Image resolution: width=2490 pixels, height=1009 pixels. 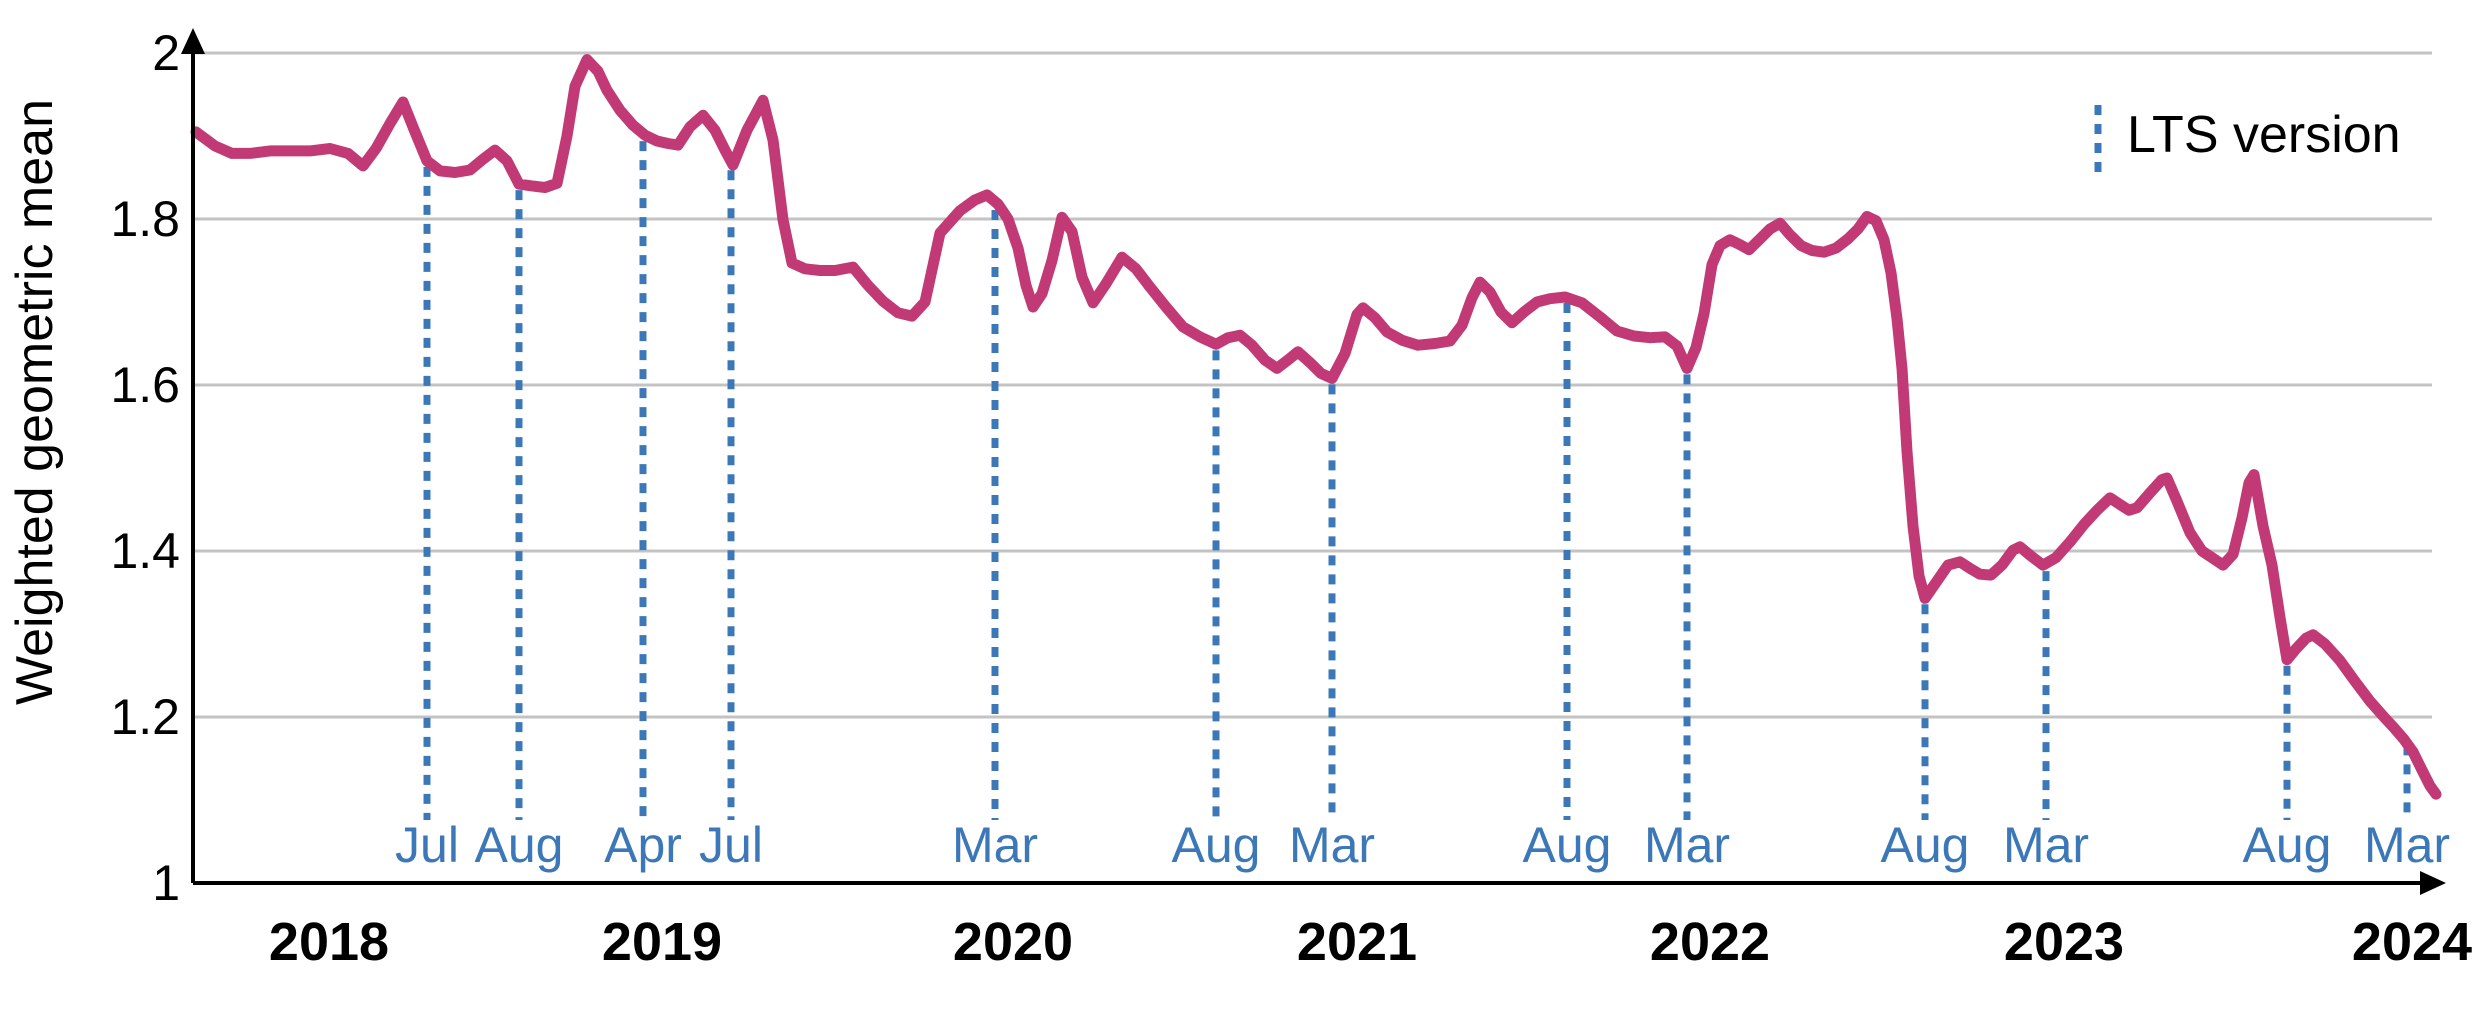 What do you see at coordinates (662, 942) in the screenshot?
I see `x-tick-label: 2019` at bounding box center [662, 942].